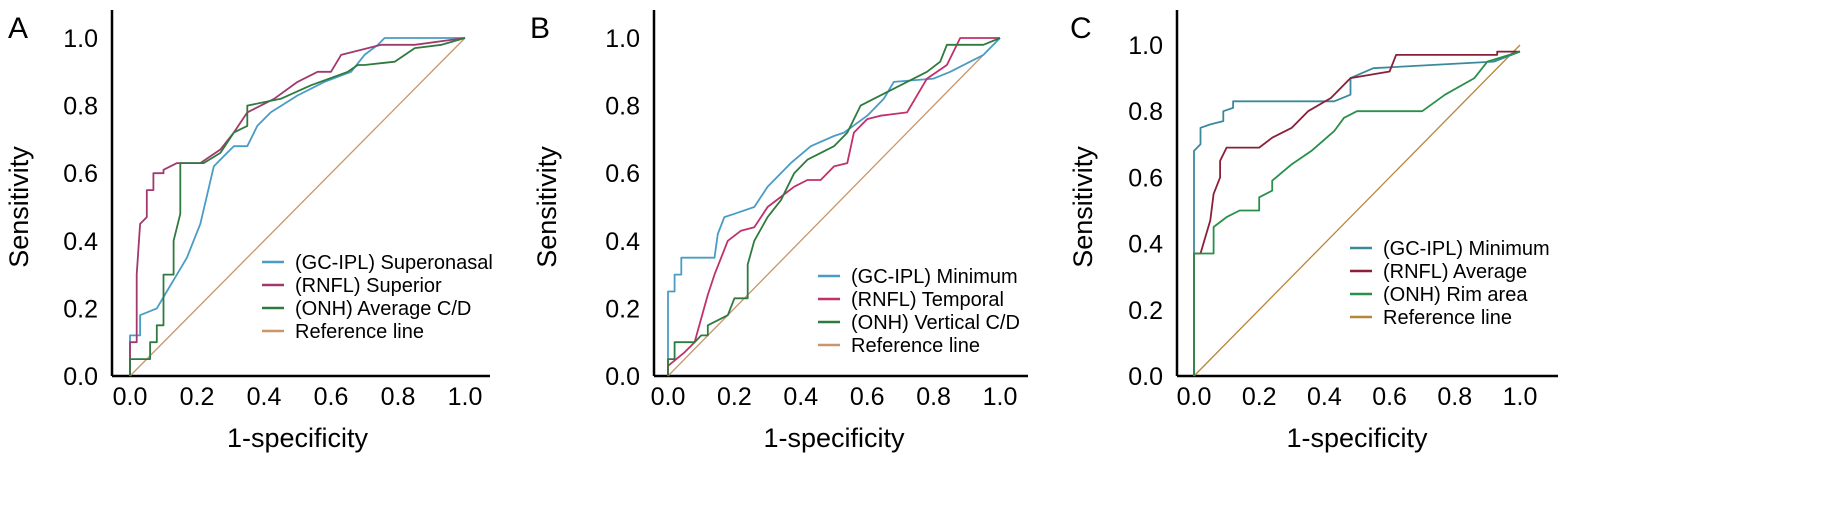 Image resolution: width=1847 pixels, height=532 pixels. I want to click on series-line-gc-ipl-superonasal, so click(297, 206).